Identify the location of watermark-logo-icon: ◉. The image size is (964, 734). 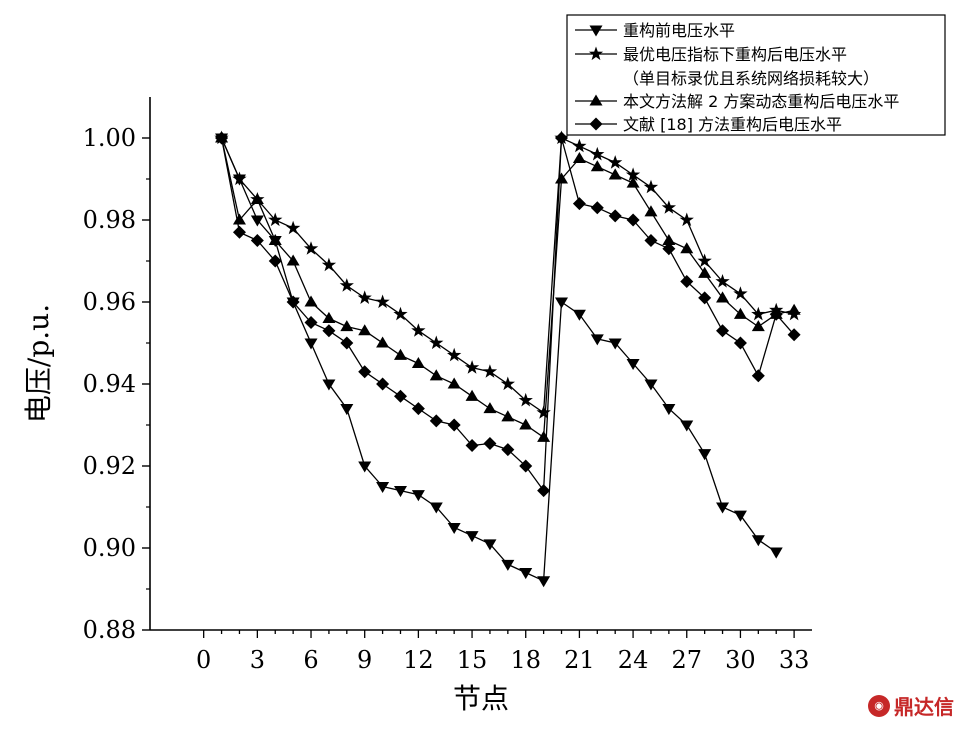
(879, 705).